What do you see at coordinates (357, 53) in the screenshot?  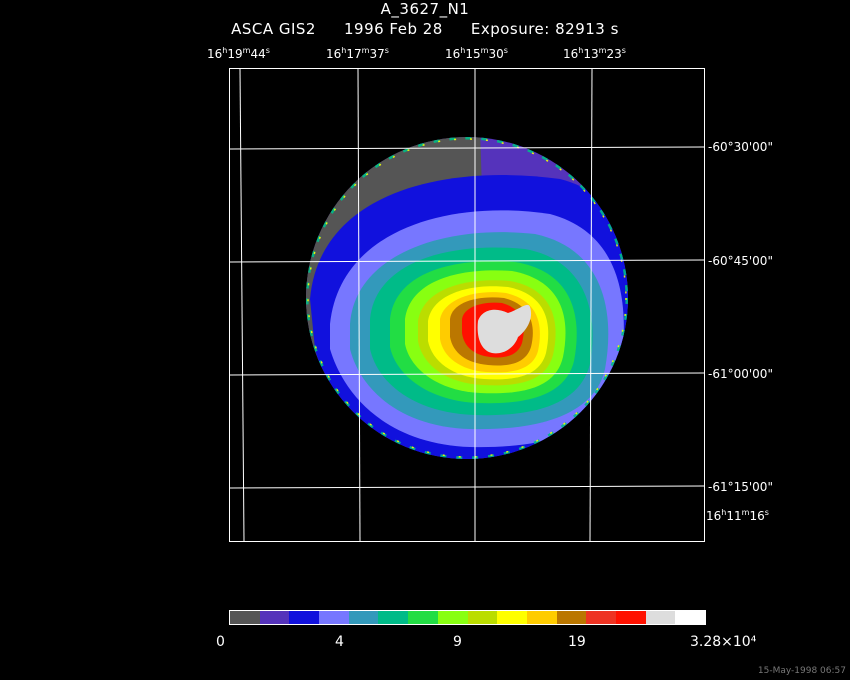 I see `ra-tick-label: 16h17m37s` at bounding box center [357, 53].